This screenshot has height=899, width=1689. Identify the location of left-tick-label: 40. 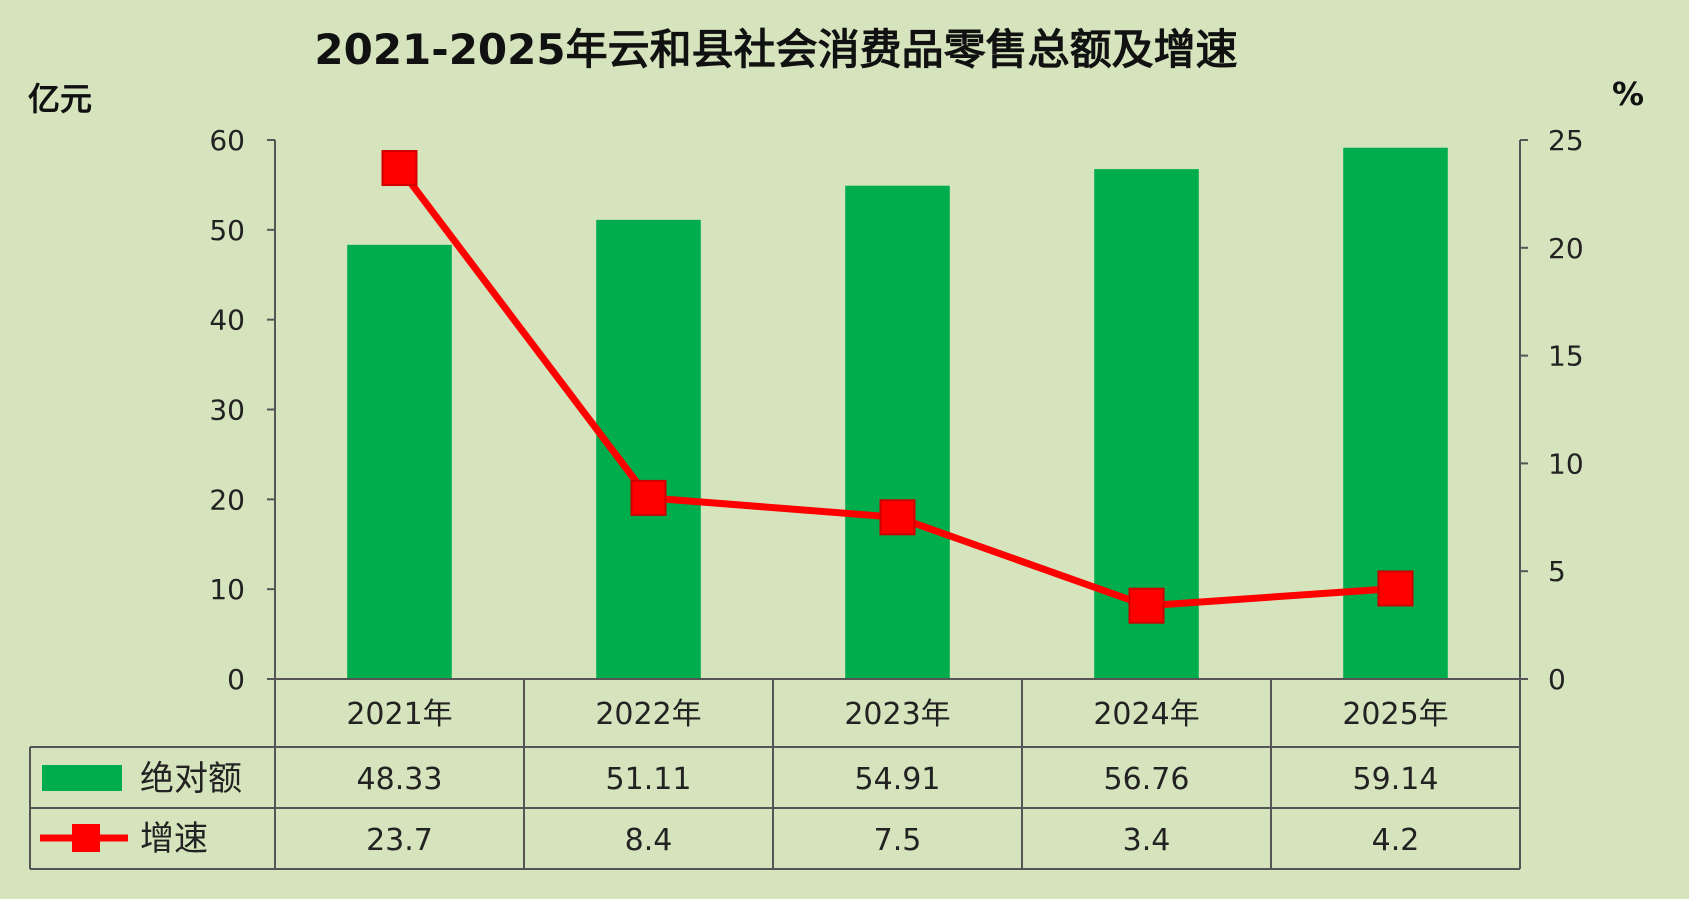
(227, 320).